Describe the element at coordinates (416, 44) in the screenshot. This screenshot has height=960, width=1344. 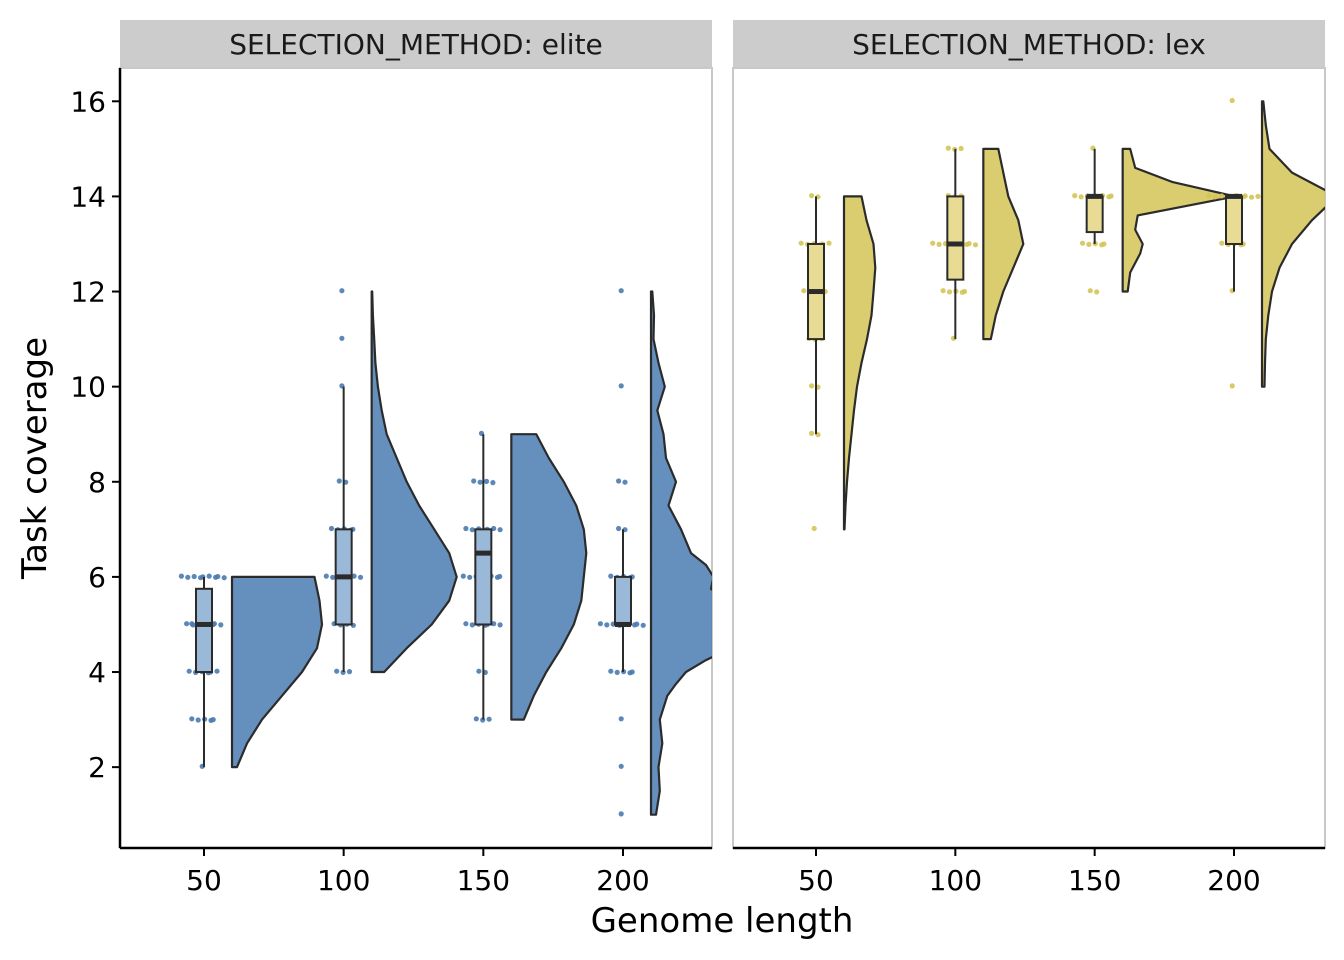
I see `strip-label: SELECTION_METHOD: elite` at that location.